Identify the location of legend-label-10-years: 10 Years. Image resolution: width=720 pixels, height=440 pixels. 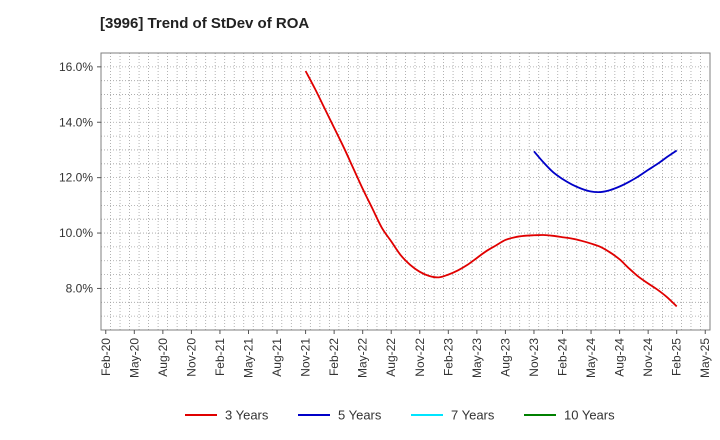
(589, 415).